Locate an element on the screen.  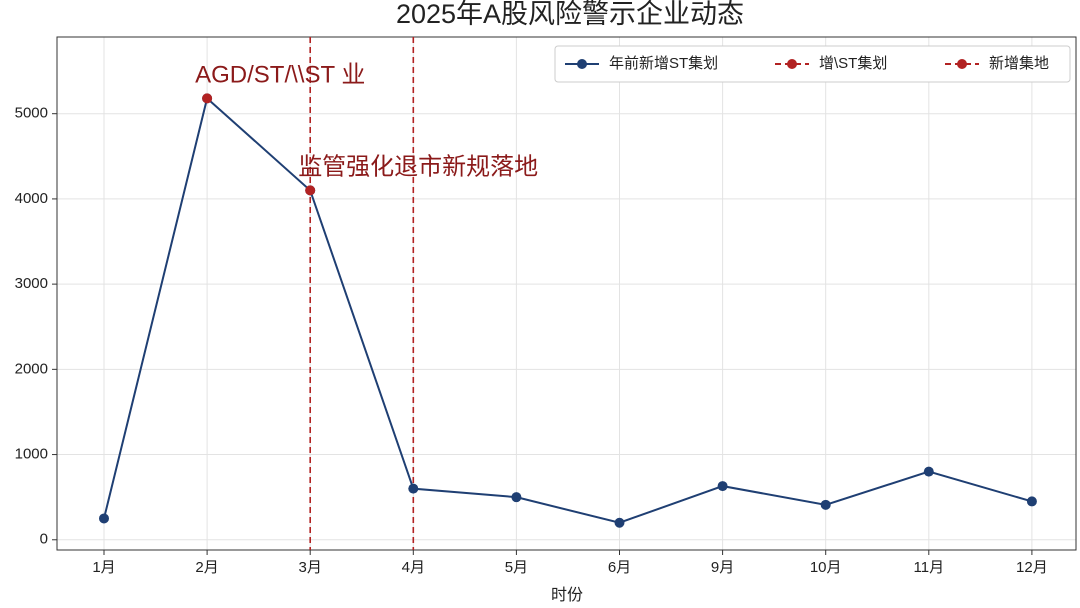
x-tick-label: 6月 is located at coordinates (619, 567).